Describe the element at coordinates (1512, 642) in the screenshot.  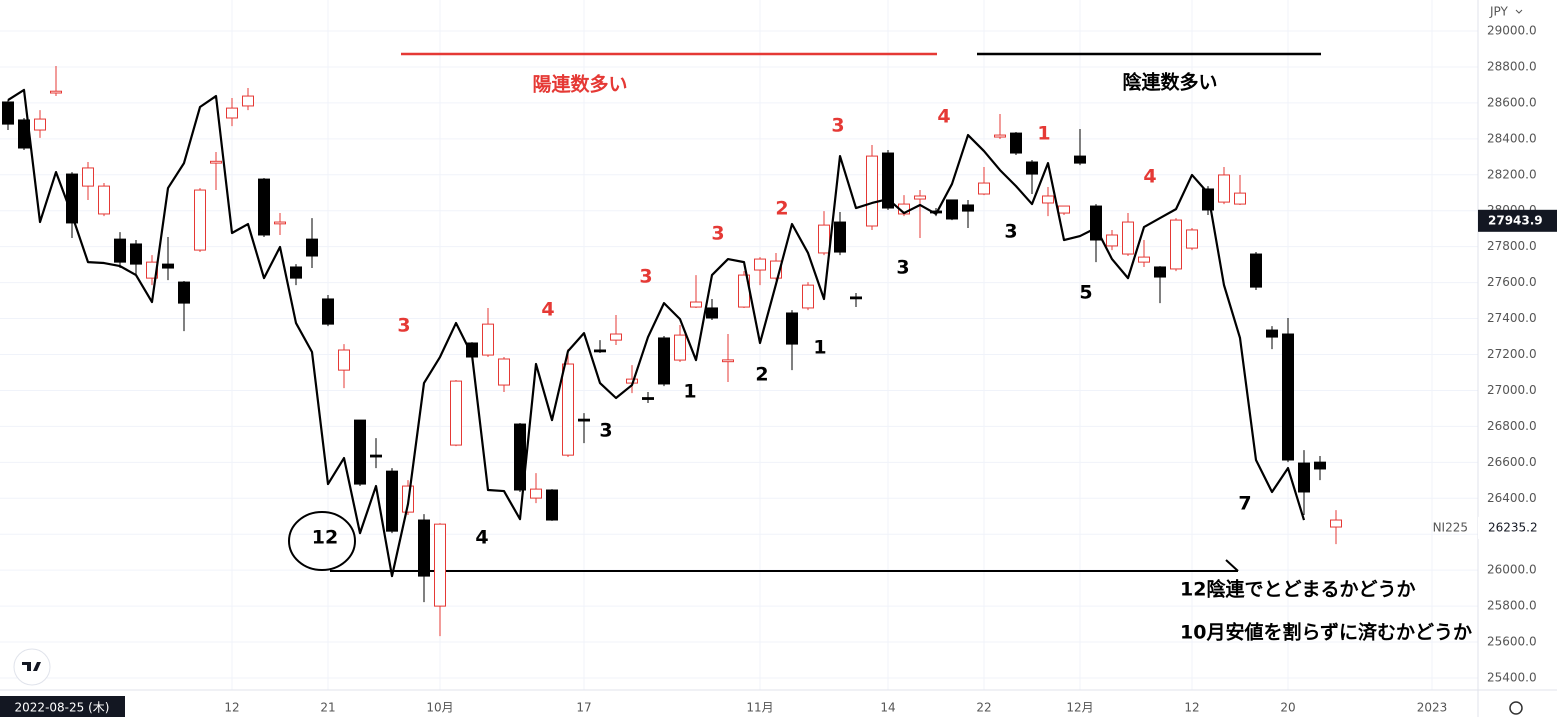
I see `y-tick-label: 25600.0` at that location.